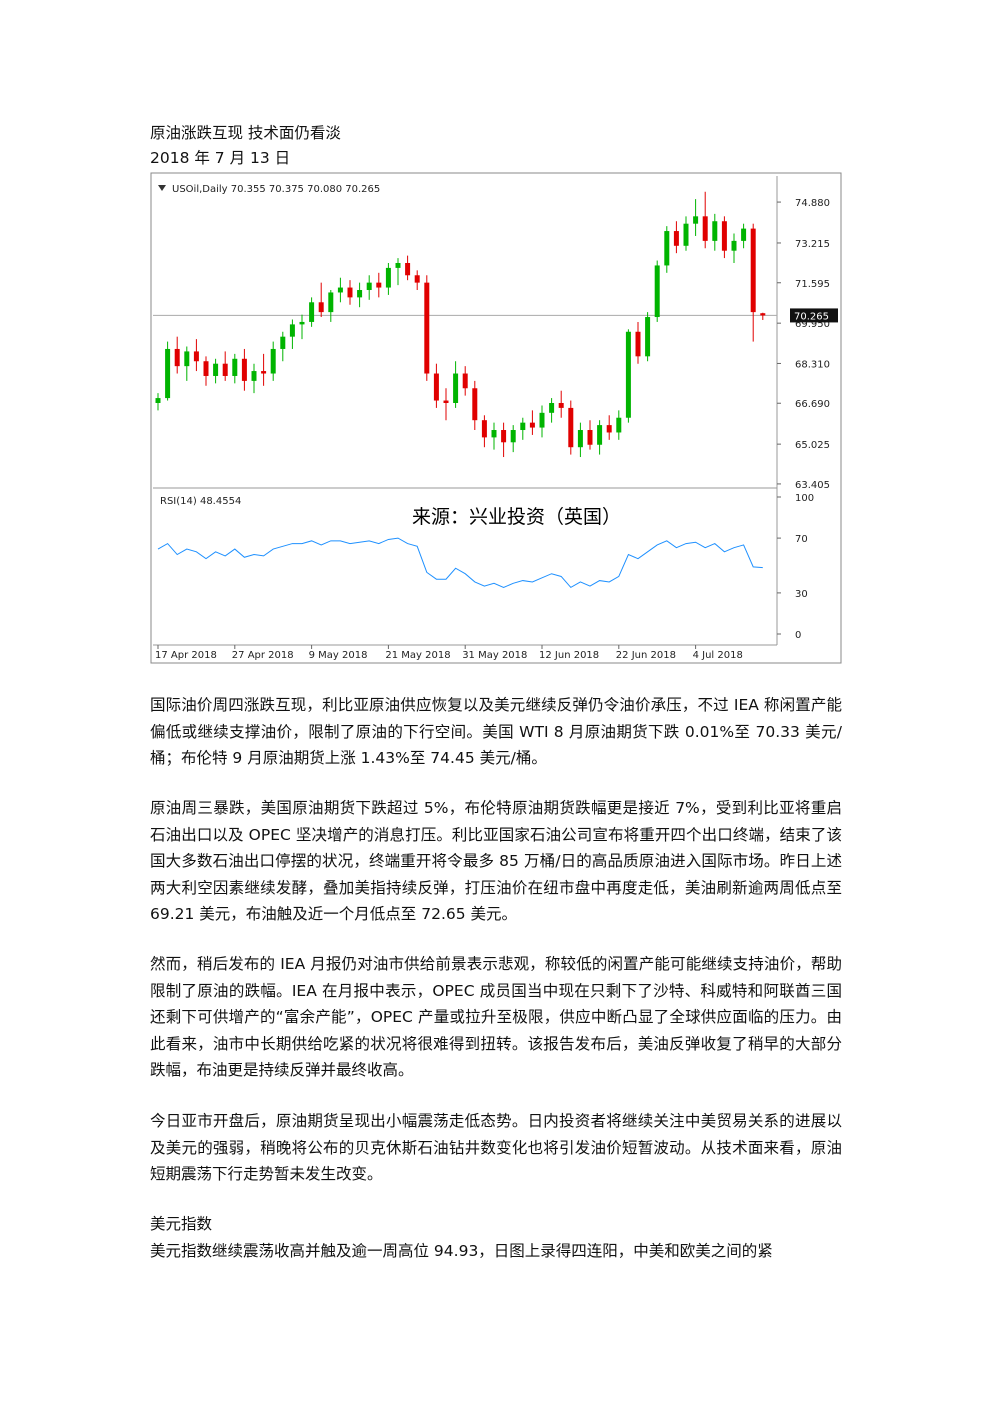 The image size is (992, 1403). Describe the element at coordinates (798, 635) in the screenshot. I see `y-tick-label: 0` at that location.